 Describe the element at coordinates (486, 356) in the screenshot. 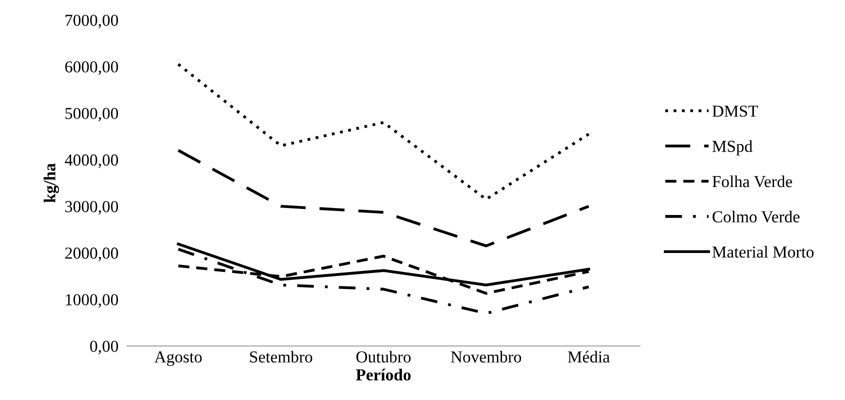

I see `x-tick-label: Novembro` at that location.